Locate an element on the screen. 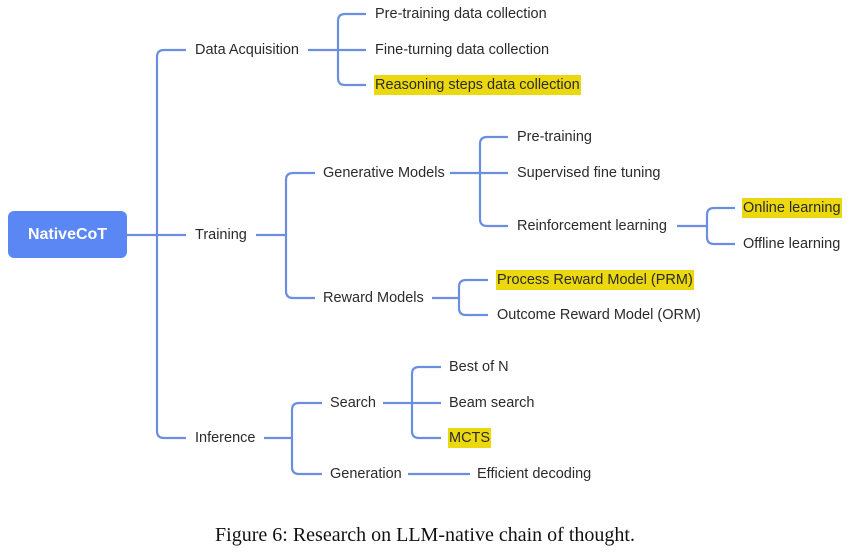 Image resolution: width=850 pixels, height=555 pixels. node-mcts: MCTS is located at coordinates (470, 438).